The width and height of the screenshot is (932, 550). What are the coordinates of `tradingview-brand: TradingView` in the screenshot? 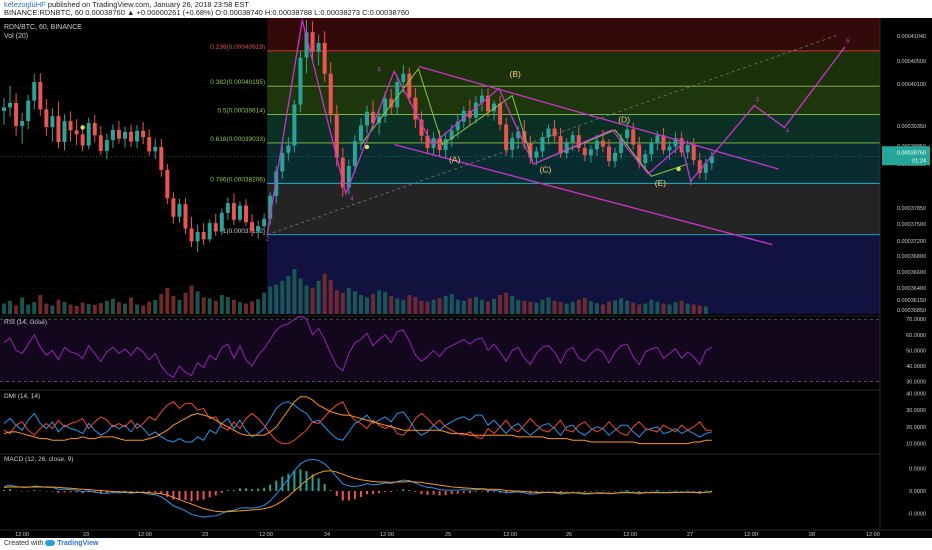 It's located at (78, 543).